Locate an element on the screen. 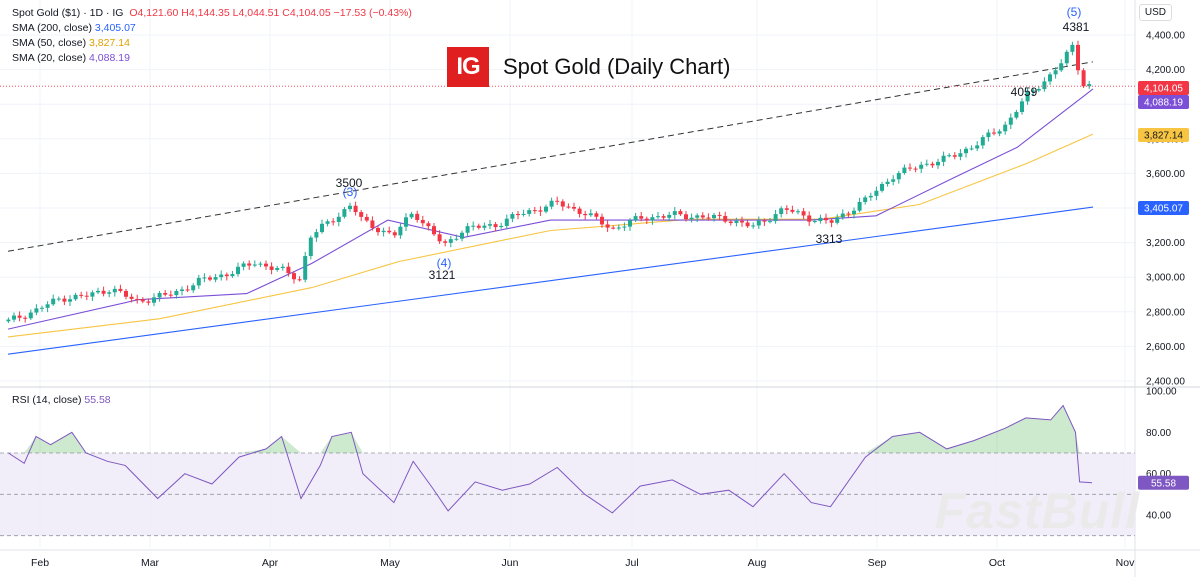 The height and width of the screenshot is (577, 1200). time-tick-label: Nov is located at coordinates (1125, 563).